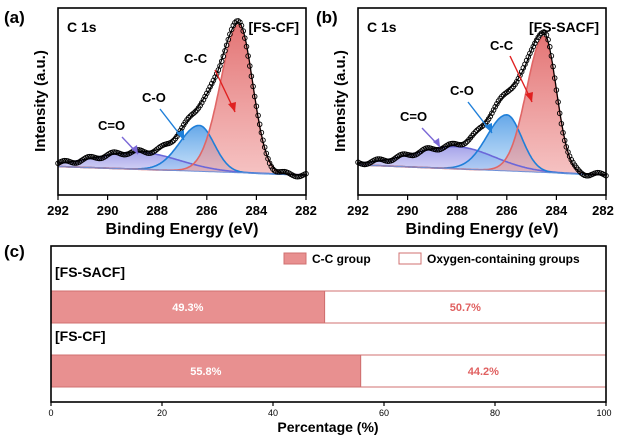  I want to click on bar-fs-cf-oxygen-segment, so click(483, 371).